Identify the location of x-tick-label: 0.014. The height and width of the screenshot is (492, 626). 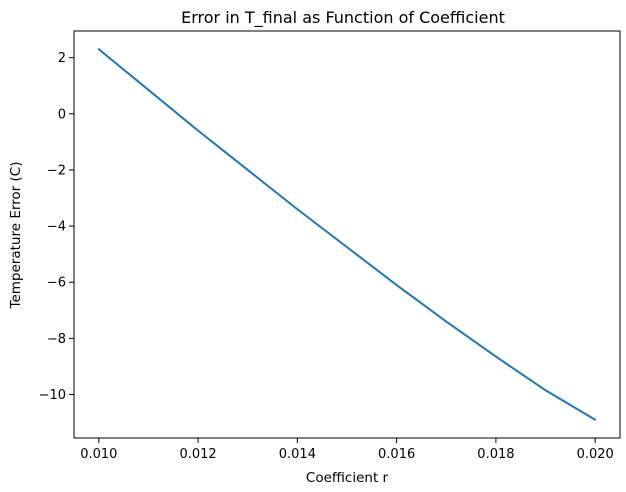
(297, 454).